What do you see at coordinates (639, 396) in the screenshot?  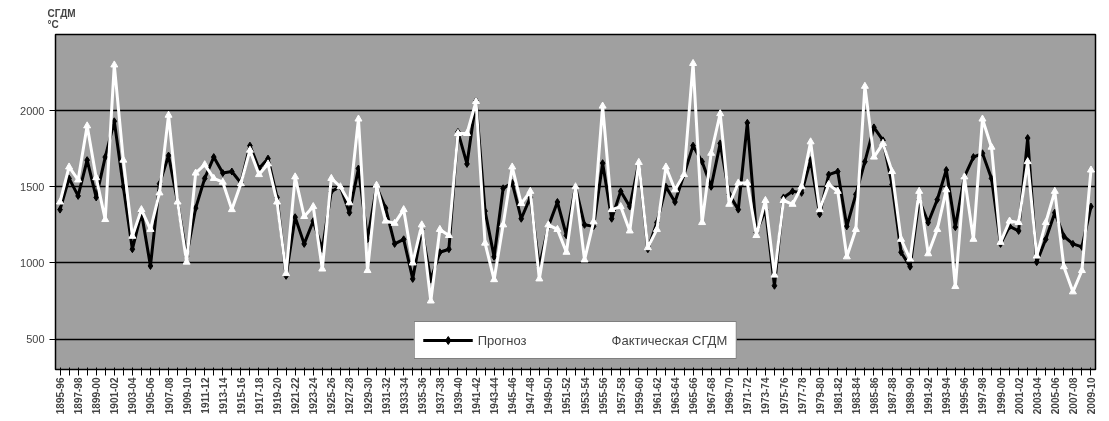 I see `x-tick-label: 1959-60` at bounding box center [639, 396].